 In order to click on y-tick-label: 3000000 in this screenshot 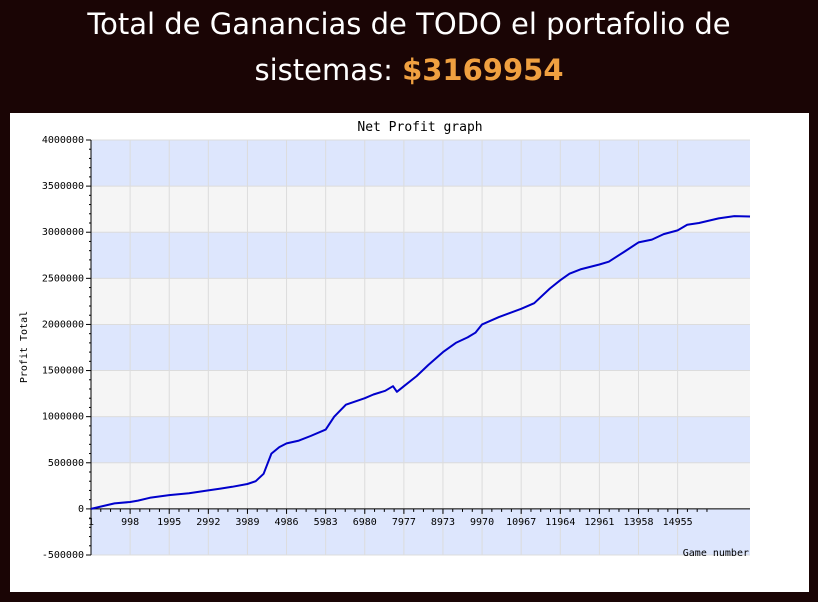, I will do `click(63, 232)`.